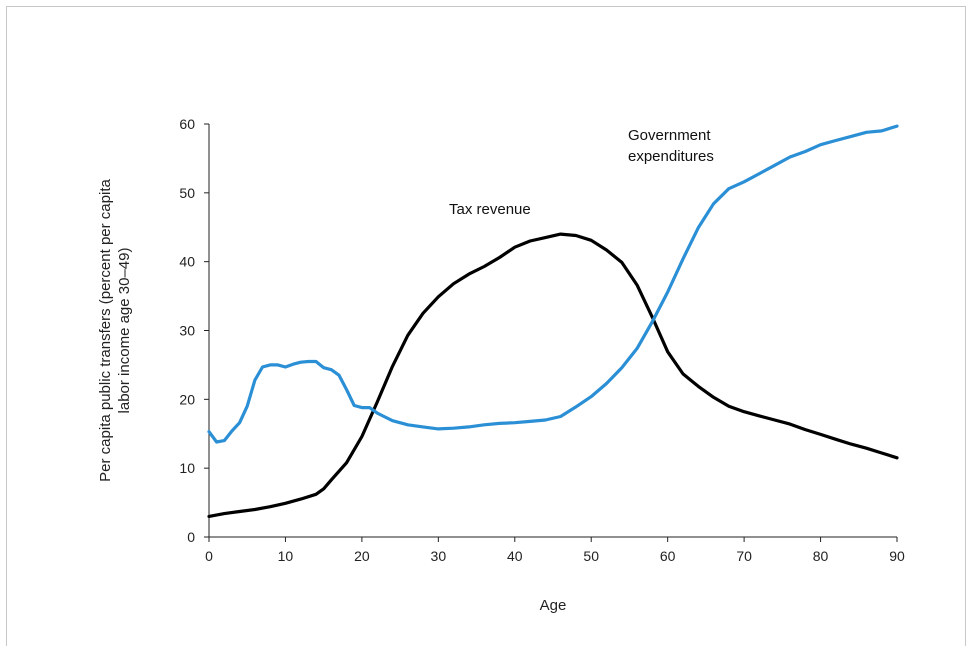  Describe the element at coordinates (821, 556) in the screenshot. I see `x-tick-label: 80` at that location.